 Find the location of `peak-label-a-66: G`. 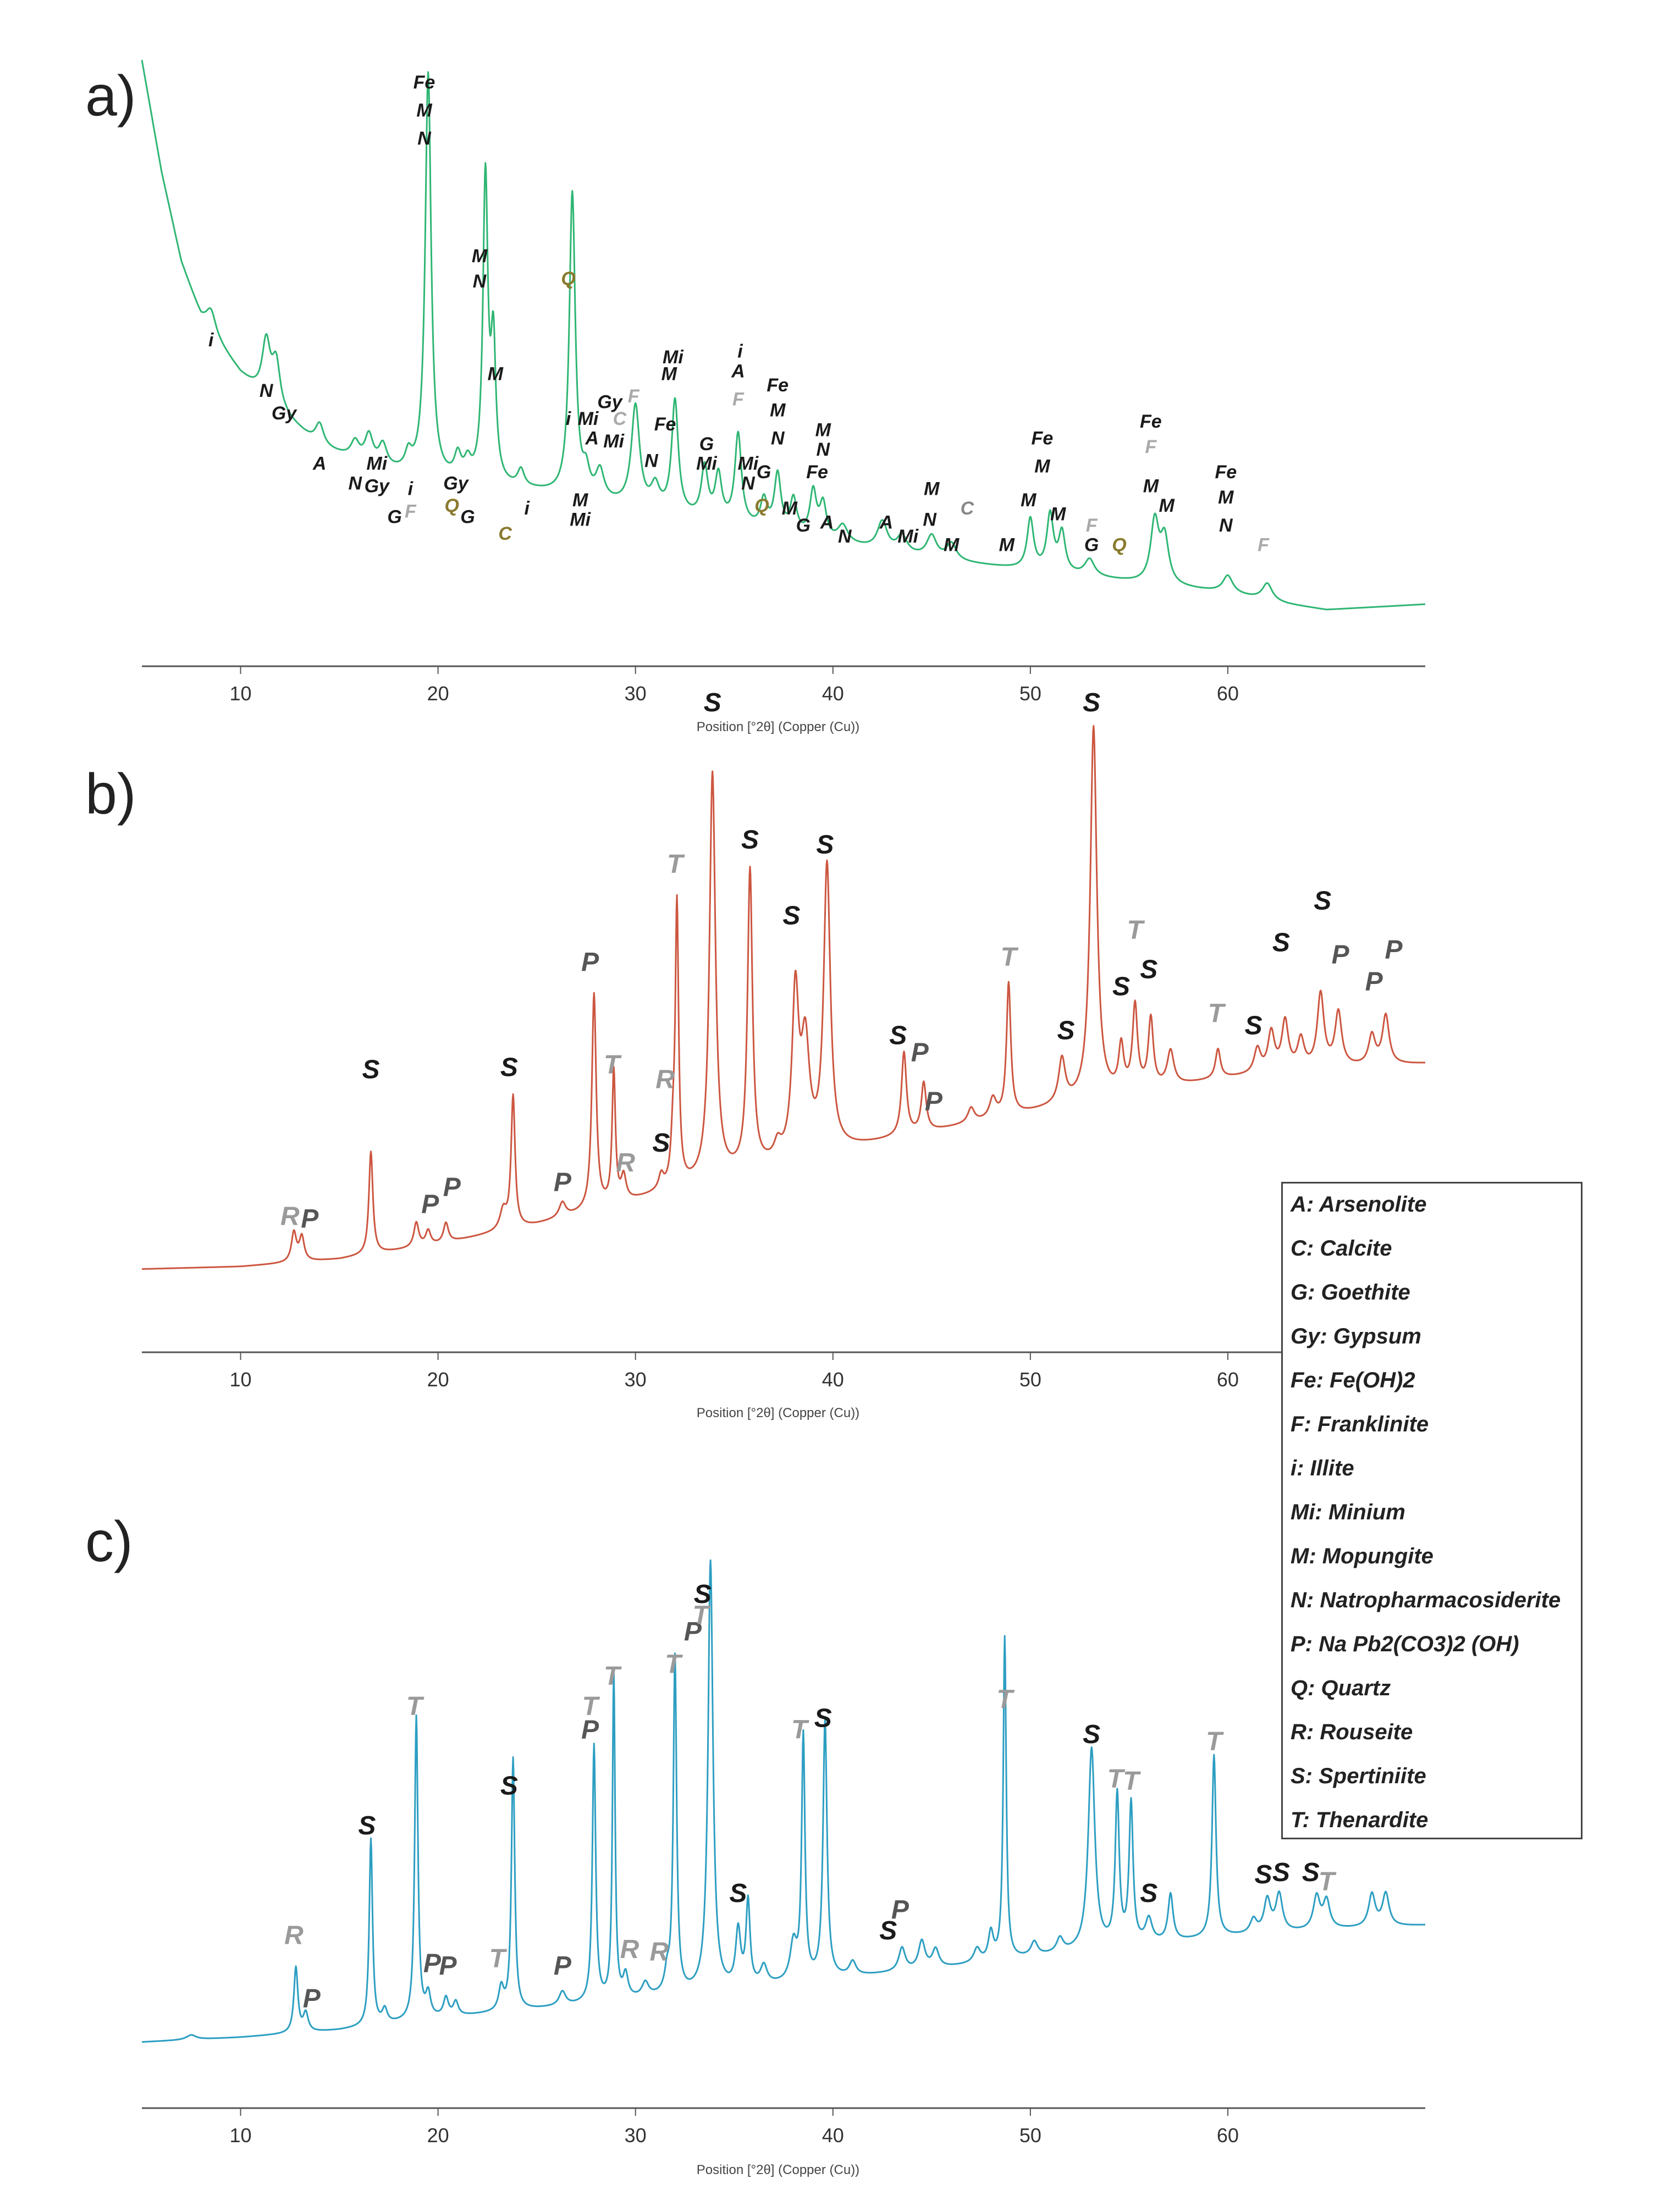

peak-label-a-66: G is located at coordinates (1091, 545).